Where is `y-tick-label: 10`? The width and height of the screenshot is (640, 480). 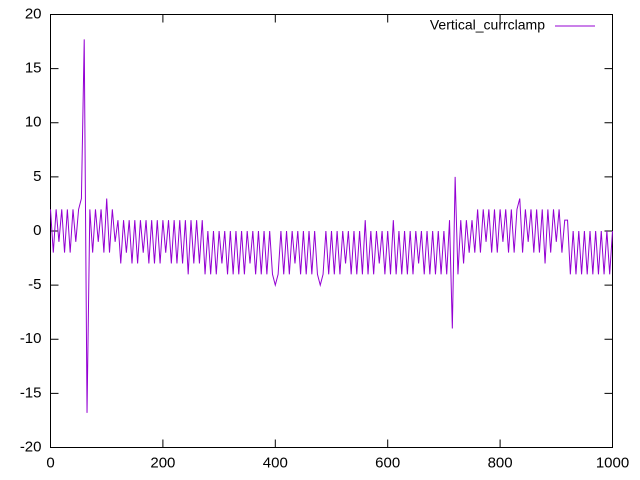 y-tick-label: 10 is located at coordinates (33, 122).